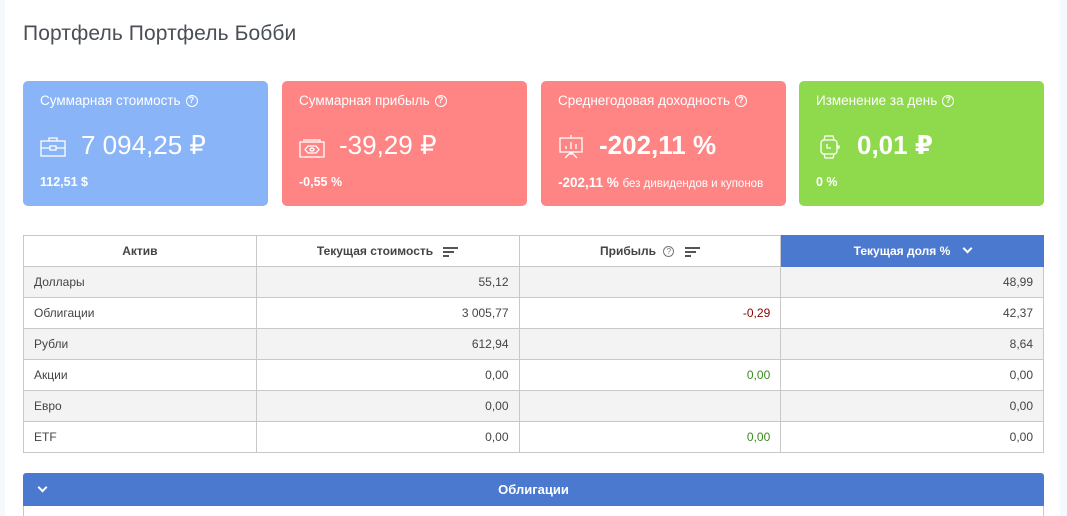  I want to click on card-sub-value: -0,55 %, so click(320, 182).